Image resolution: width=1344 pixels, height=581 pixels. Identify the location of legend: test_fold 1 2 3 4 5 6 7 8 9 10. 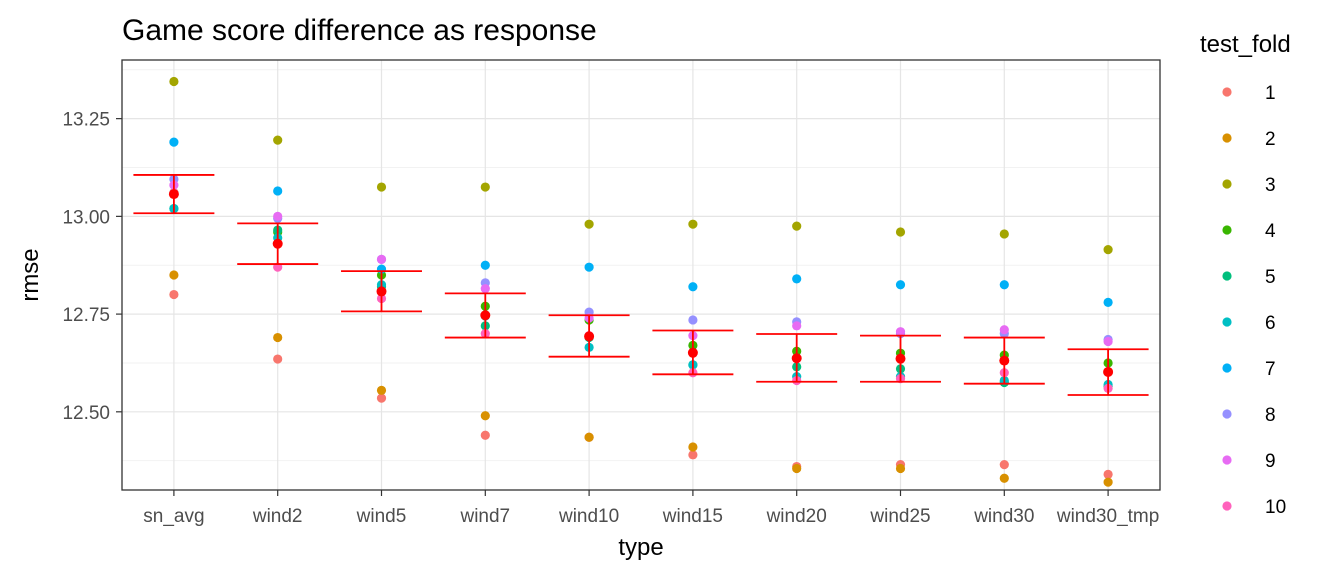
(1245, 274).